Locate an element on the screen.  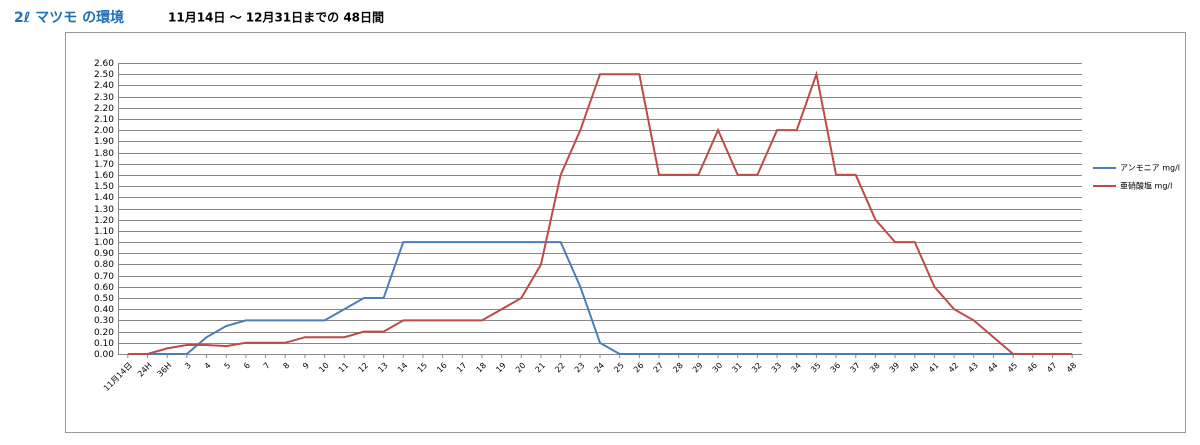
y-tick-label: 0.60 is located at coordinates (104, 288).